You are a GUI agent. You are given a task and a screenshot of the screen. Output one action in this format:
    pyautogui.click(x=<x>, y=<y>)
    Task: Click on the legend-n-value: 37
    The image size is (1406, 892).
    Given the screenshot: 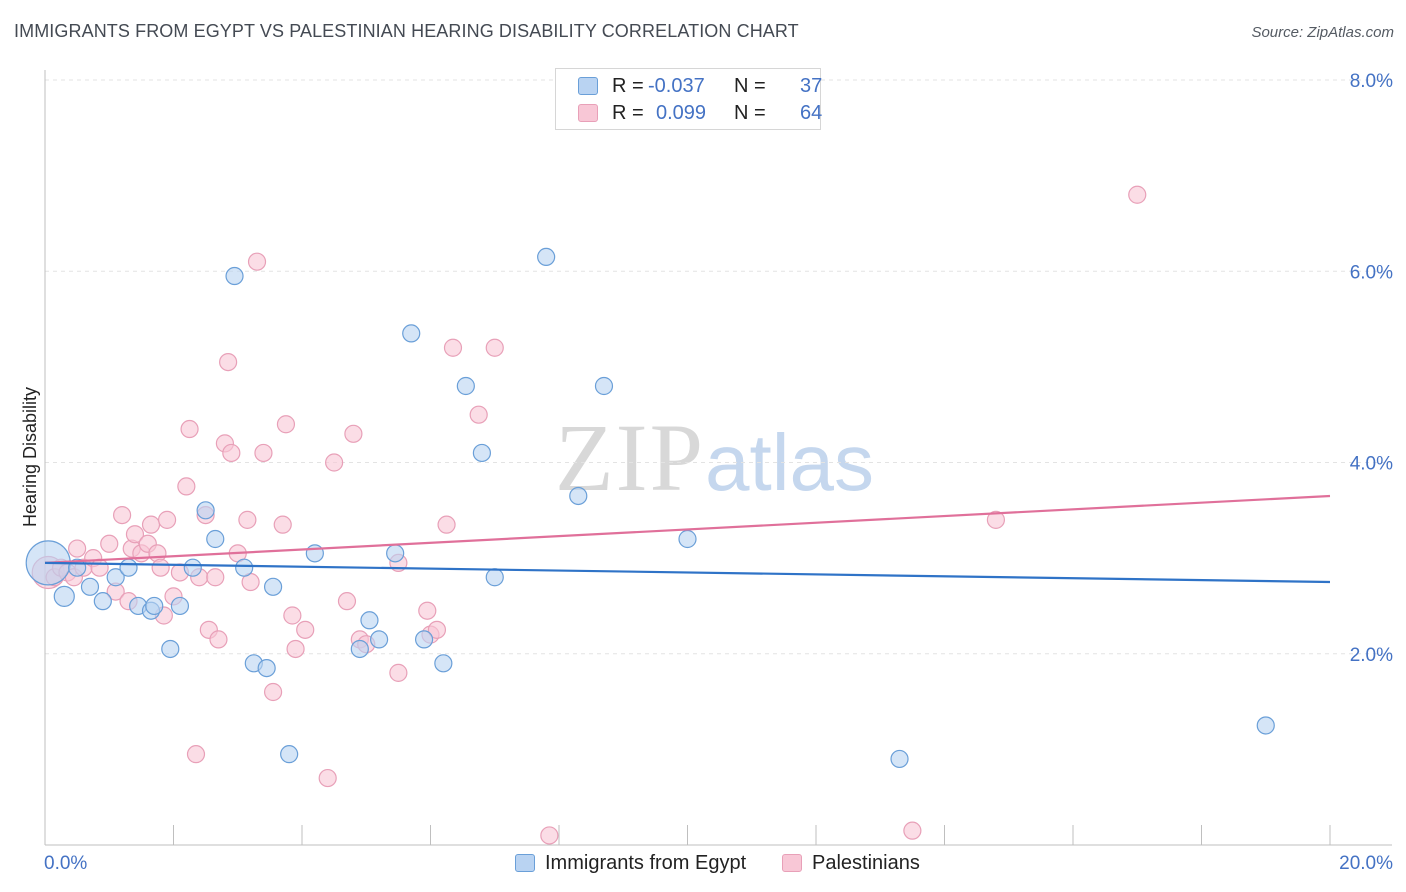 What is the action you would take?
    pyautogui.click(x=811, y=86)
    